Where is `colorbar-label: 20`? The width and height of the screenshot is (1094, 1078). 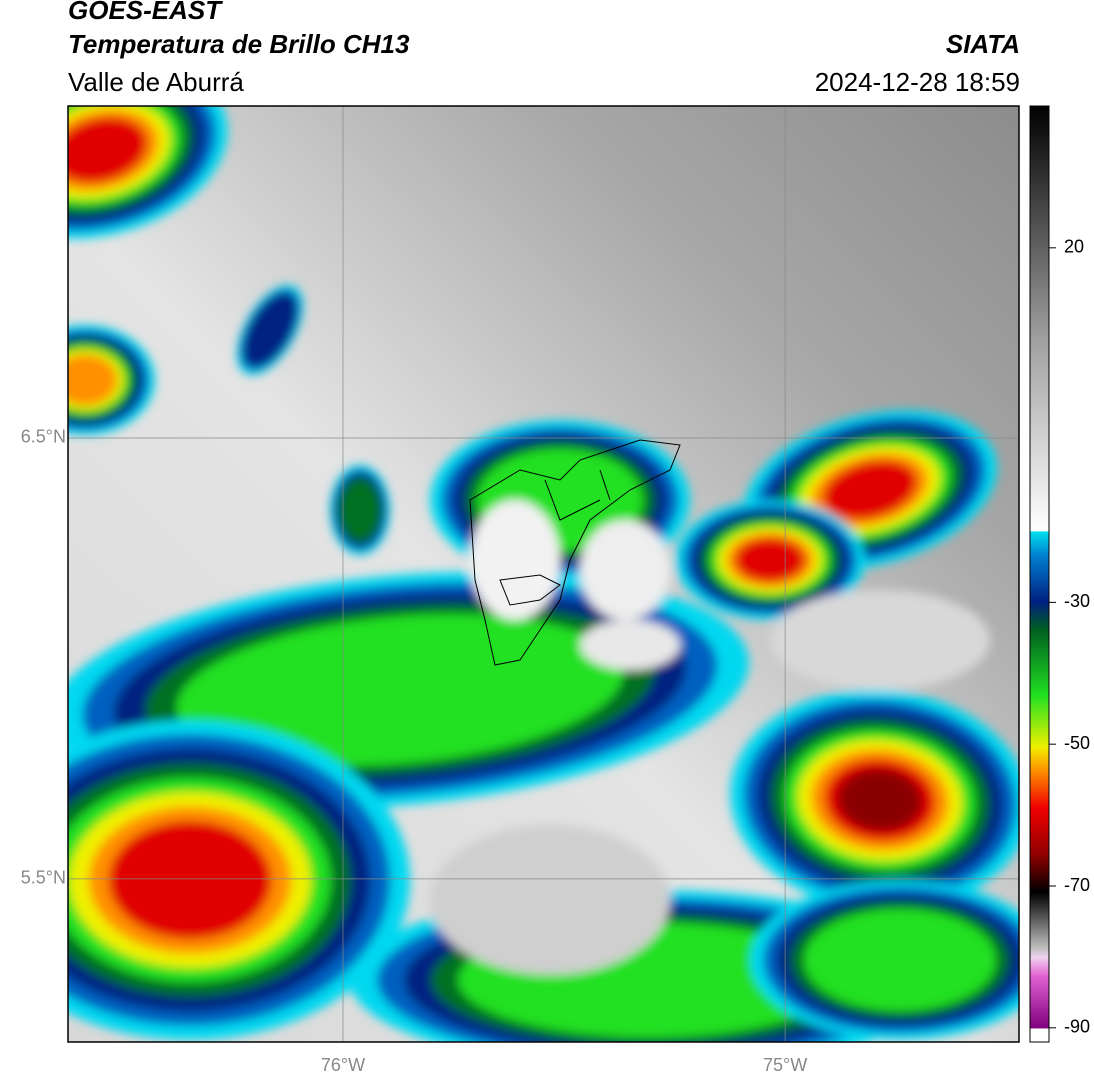
colorbar-label: 20 is located at coordinates (1074, 247).